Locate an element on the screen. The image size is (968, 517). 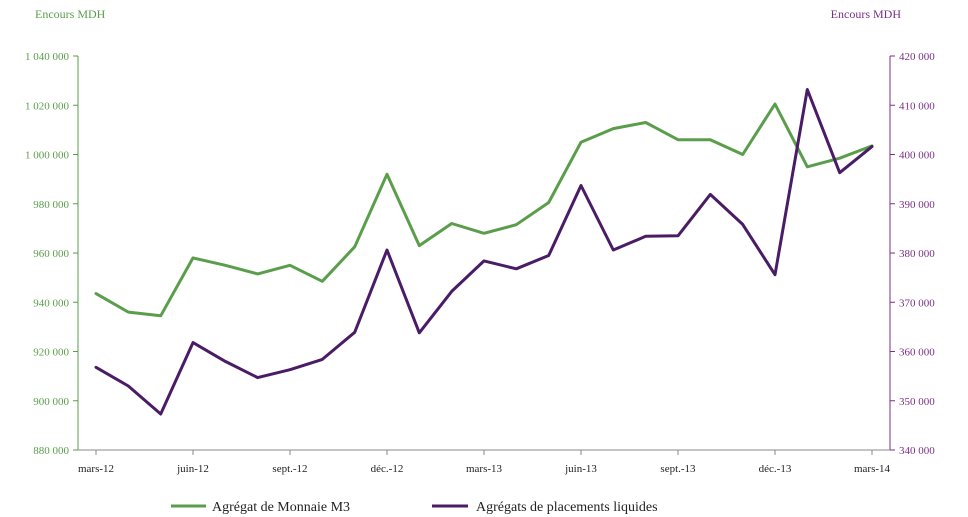
x-tick-label: sept.-12 is located at coordinates (289, 469).